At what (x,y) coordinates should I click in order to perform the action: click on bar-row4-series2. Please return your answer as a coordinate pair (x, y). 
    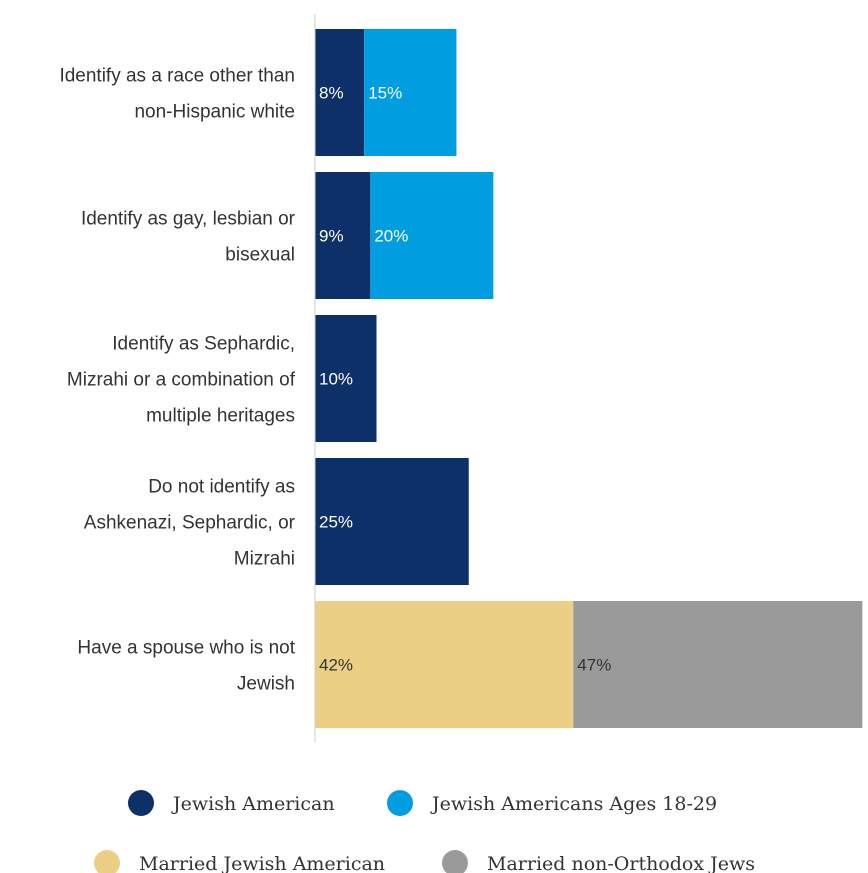
    Looking at the image, I should click on (444, 664).